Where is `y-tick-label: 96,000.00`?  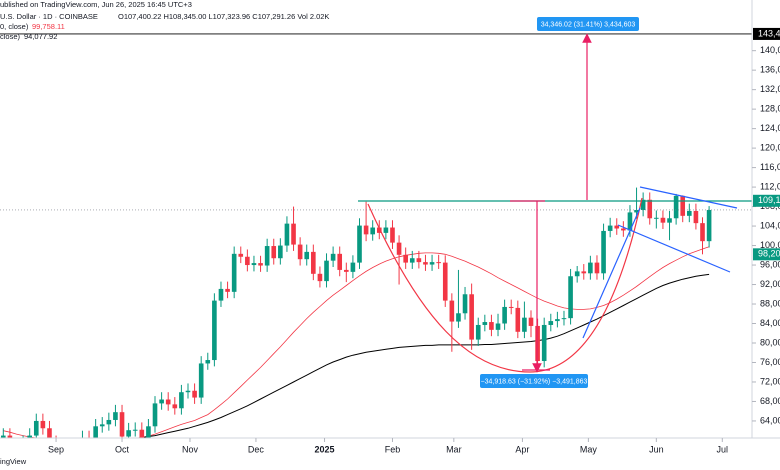 y-tick-label: 96,000.00 is located at coordinates (770, 264).